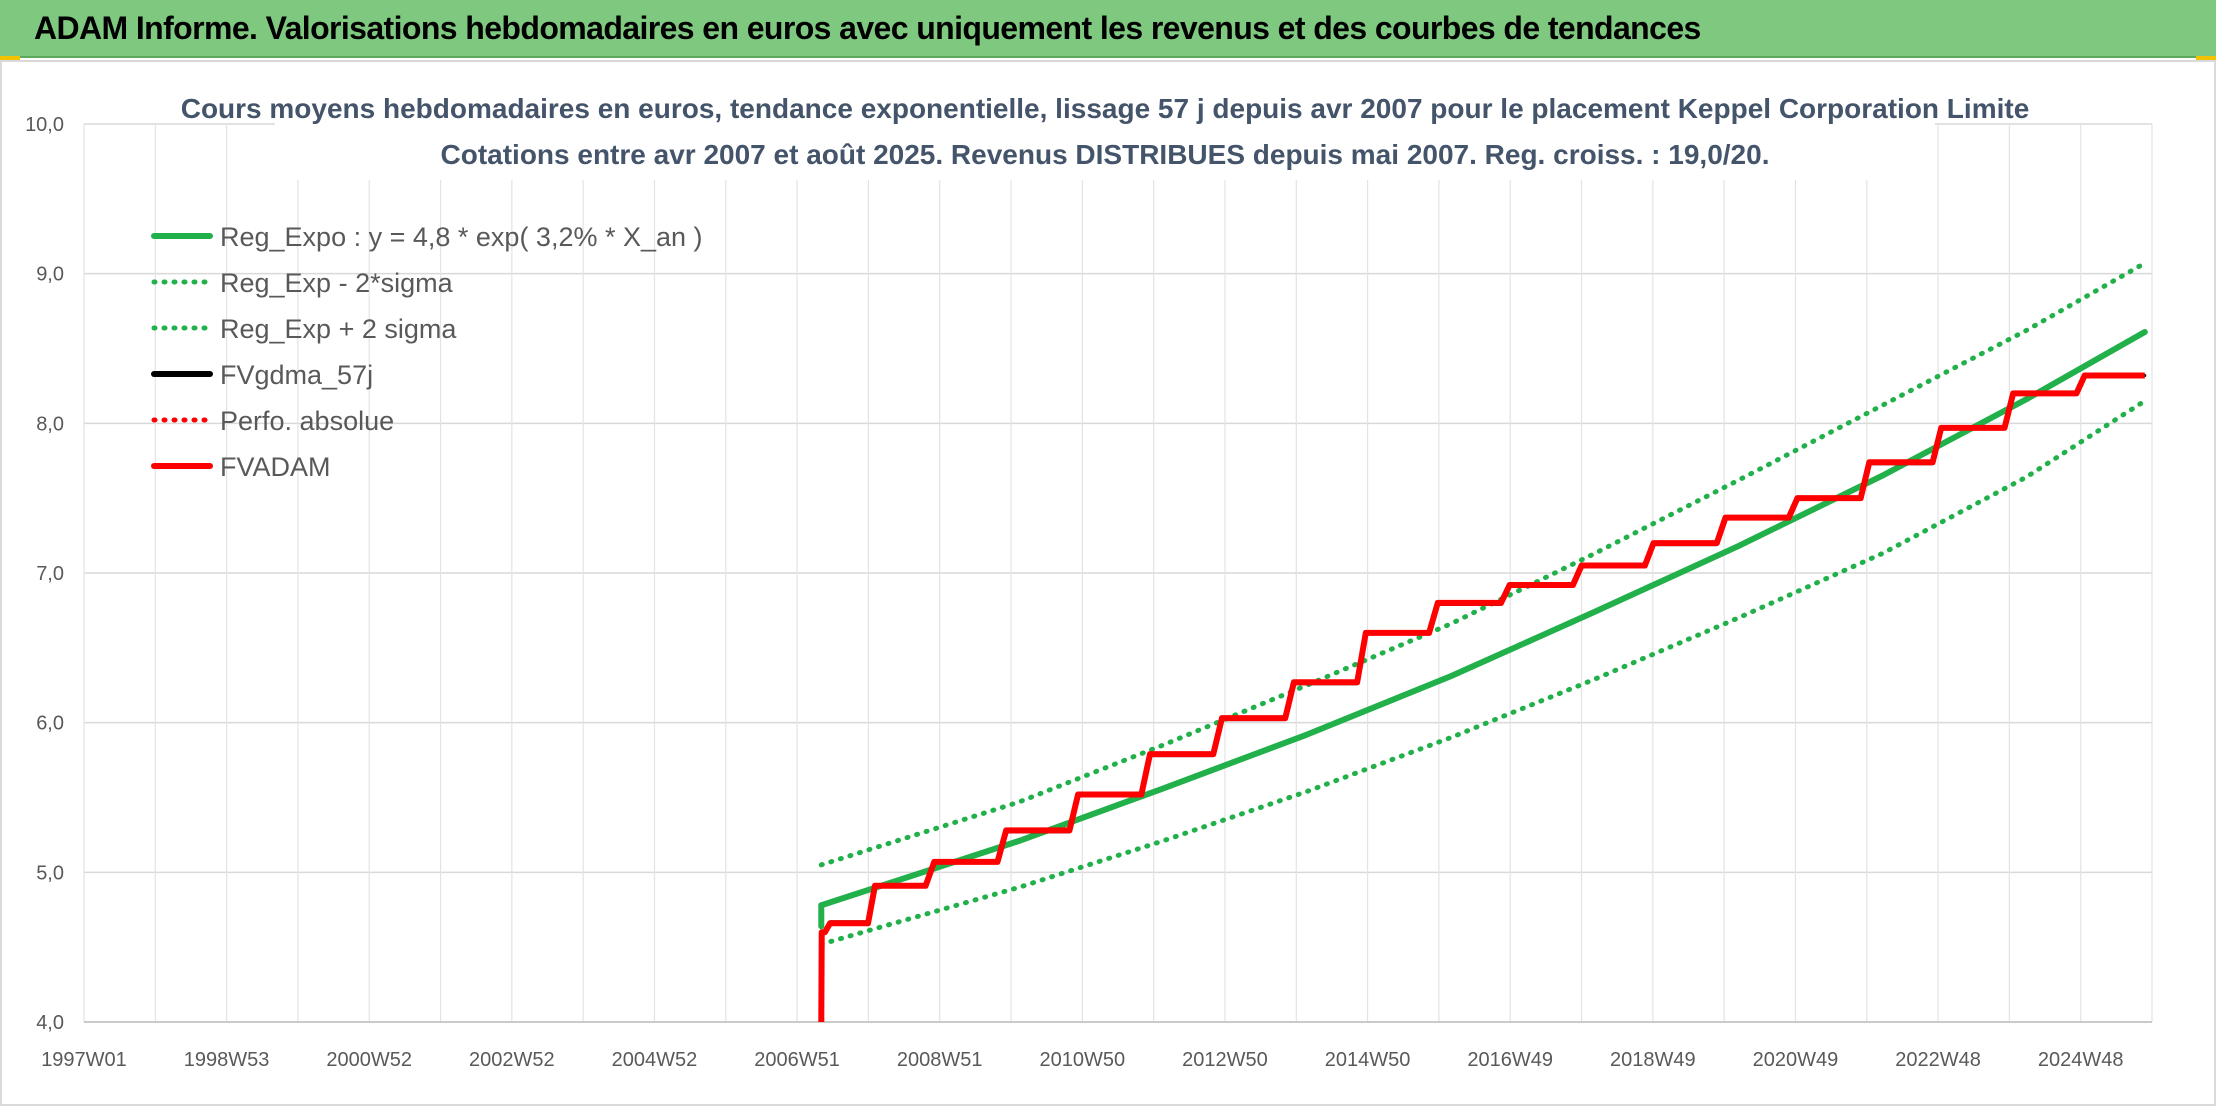 The image size is (2216, 1106). What do you see at coordinates (50, 873) in the screenshot?
I see `y-tick-label: 5,0` at bounding box center [50, 873].